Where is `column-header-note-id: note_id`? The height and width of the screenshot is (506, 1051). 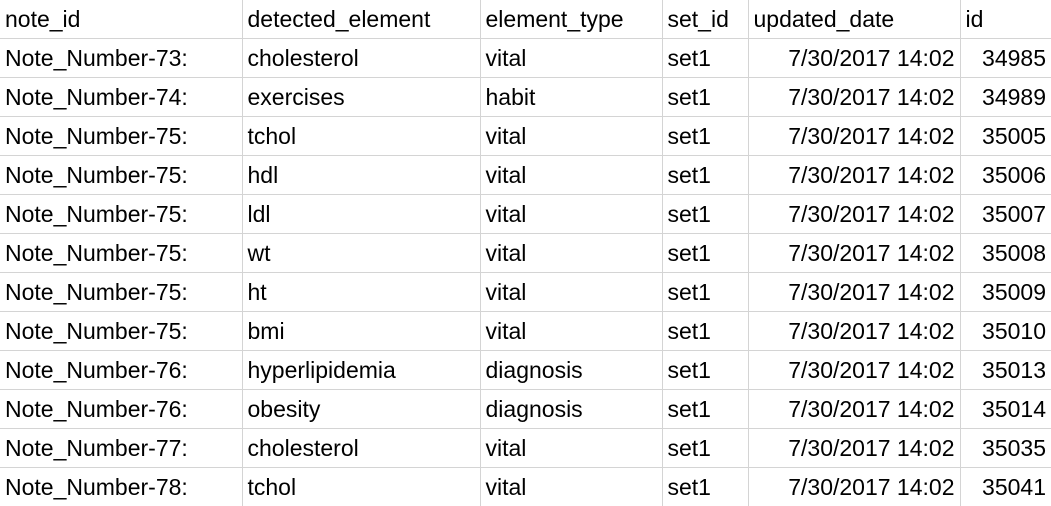 column-header-note-id: note_id is located at coordinates (121, 19).